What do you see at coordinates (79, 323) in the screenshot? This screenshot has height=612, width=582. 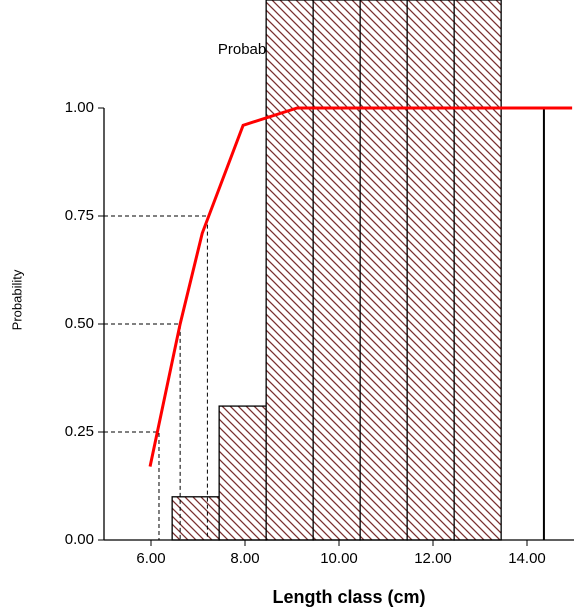 I see `y-tick-label: 0.50` at bounding box center [79, 323].